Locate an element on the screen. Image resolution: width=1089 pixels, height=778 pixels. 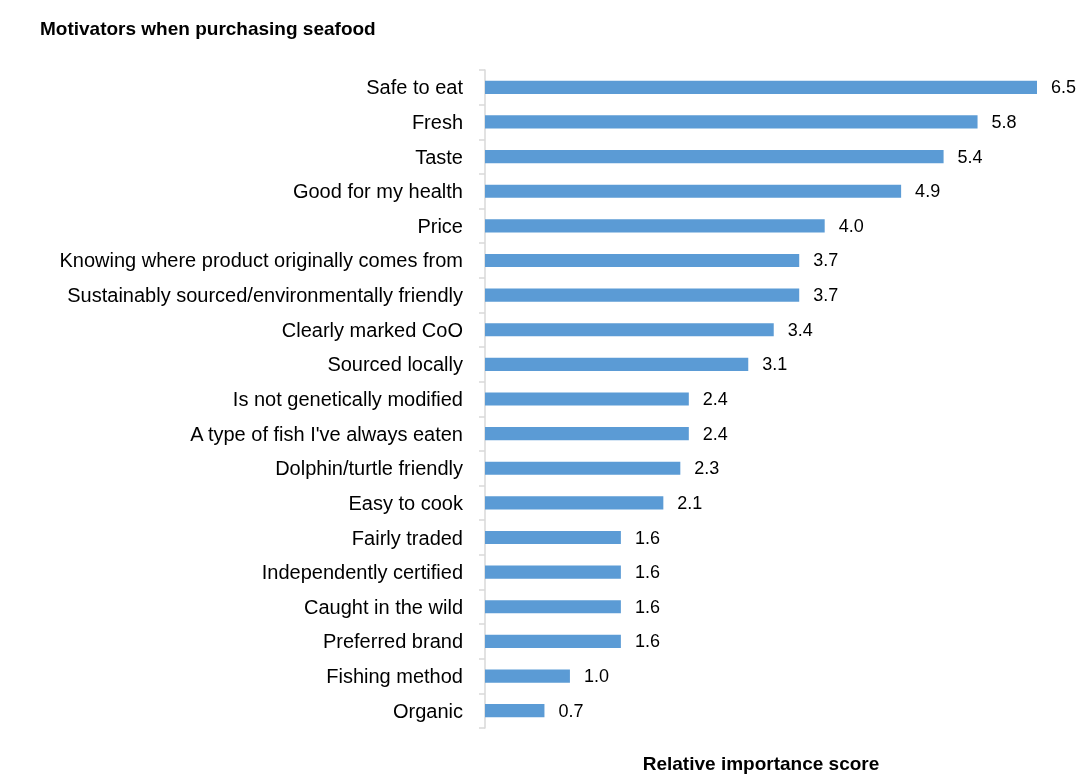
data-label: 5.8 is located at coordinates (1004, 121).